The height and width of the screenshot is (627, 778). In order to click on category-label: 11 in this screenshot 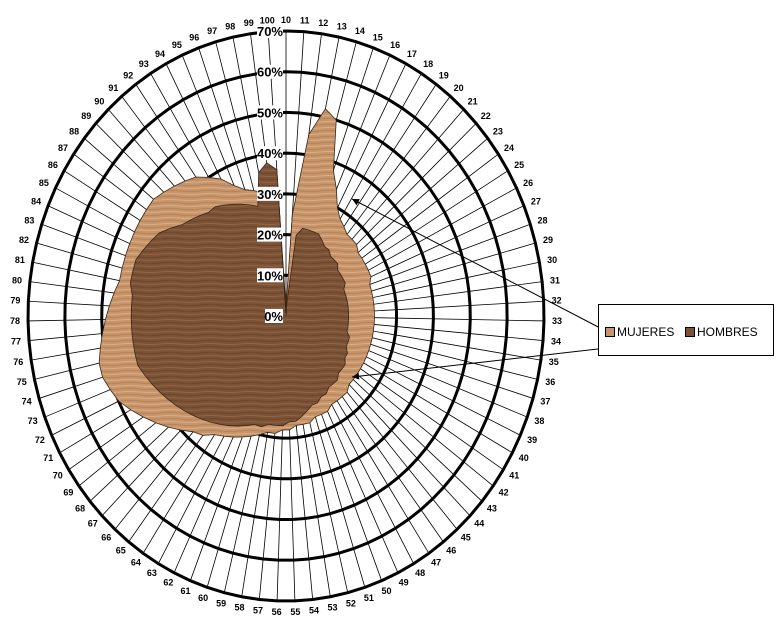, I will do `click(305, 21)`.